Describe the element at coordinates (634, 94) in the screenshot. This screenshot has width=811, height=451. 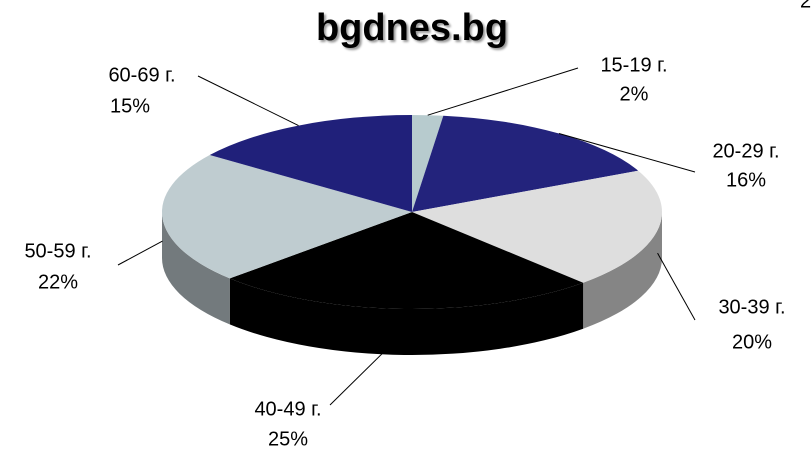
I see `value-label: 2%` at that location.